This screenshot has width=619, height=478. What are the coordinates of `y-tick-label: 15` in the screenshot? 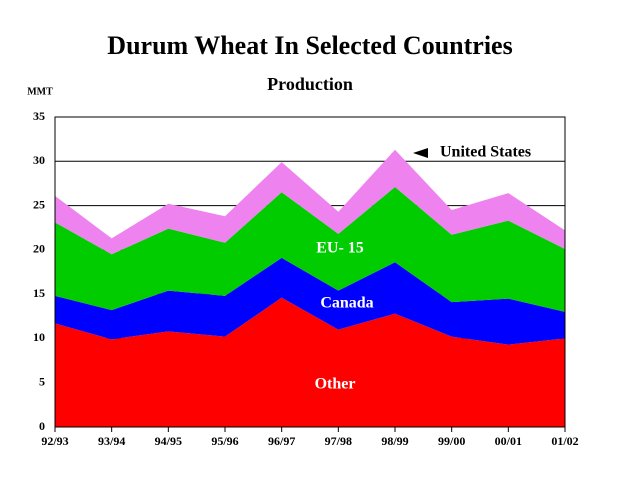 It's located at (39, 293).